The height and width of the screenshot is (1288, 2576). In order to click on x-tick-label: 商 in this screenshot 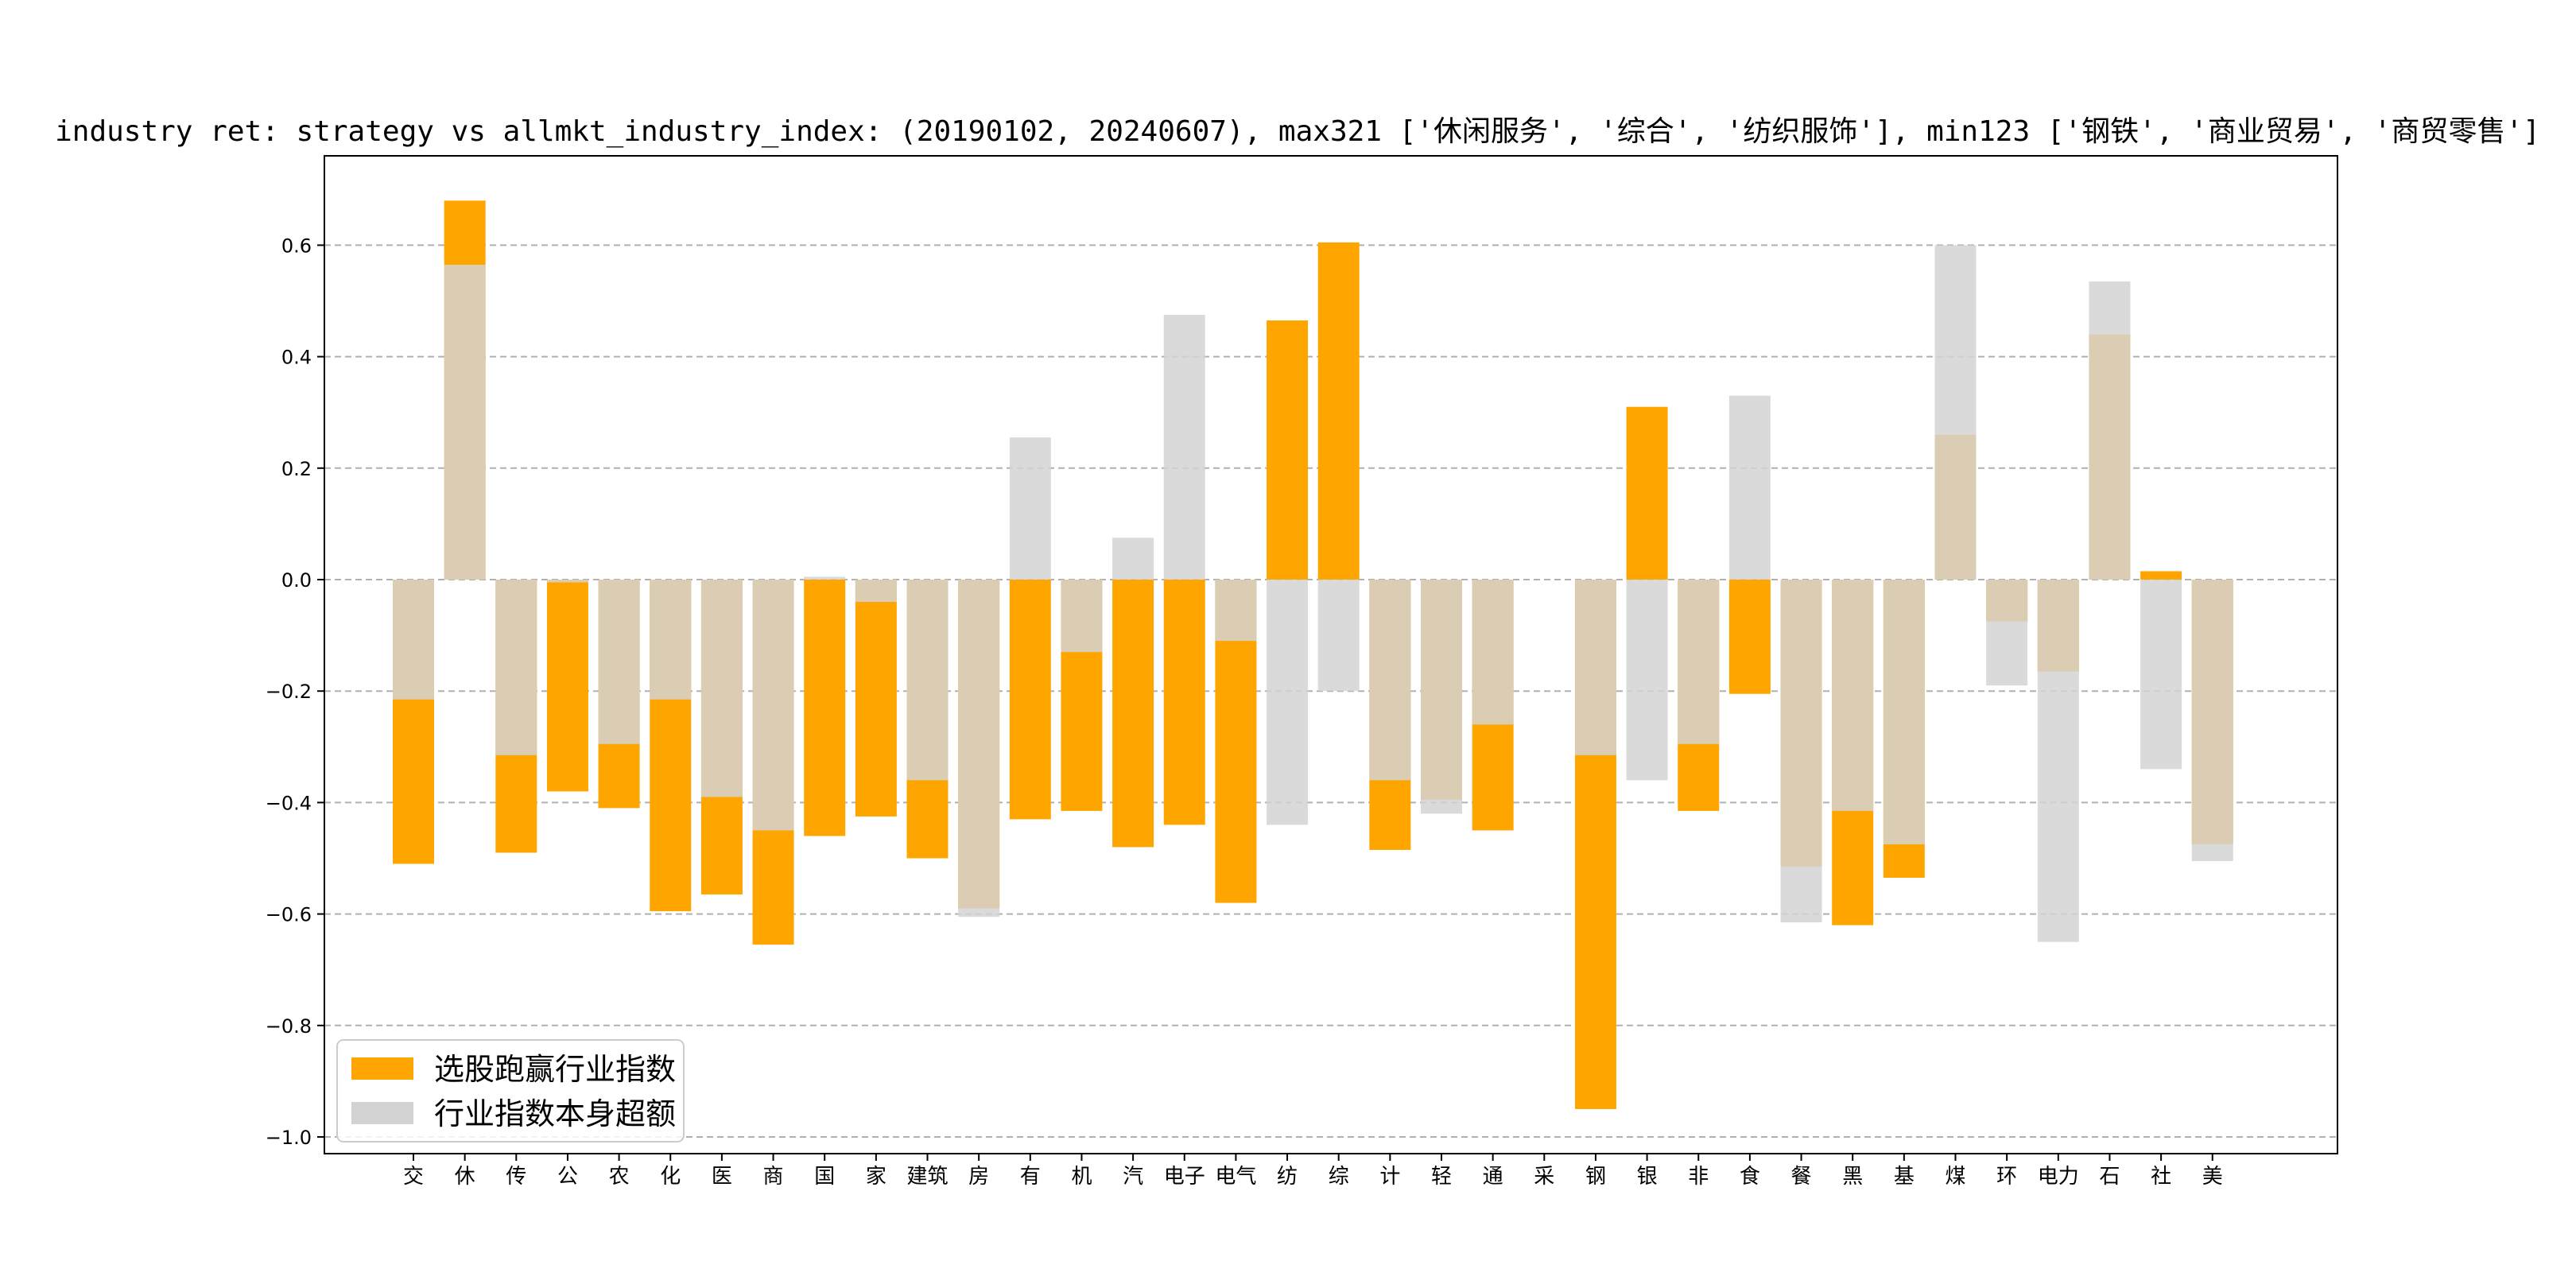, I will do `click(773, 1177)`.